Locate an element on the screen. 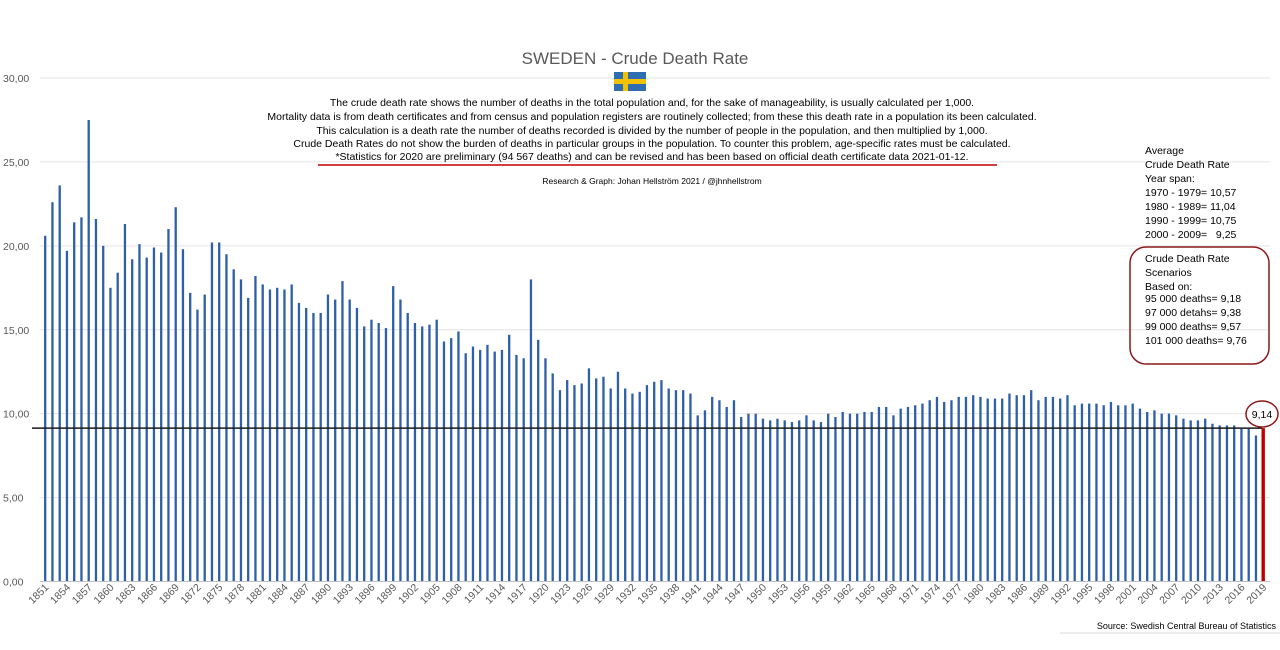 The image size is (1280, 650). y-tick-label: 5,00 is located at coordinates (13, 499).